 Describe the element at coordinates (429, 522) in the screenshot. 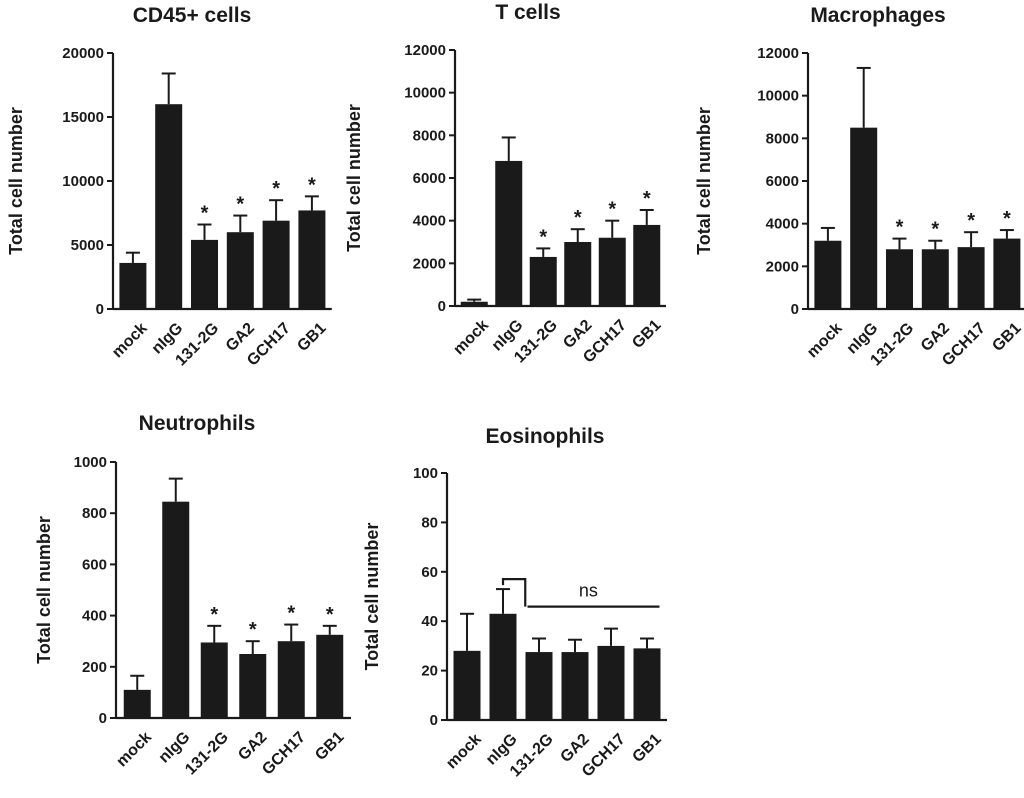

I see `y-tick-label: 80` at that location.